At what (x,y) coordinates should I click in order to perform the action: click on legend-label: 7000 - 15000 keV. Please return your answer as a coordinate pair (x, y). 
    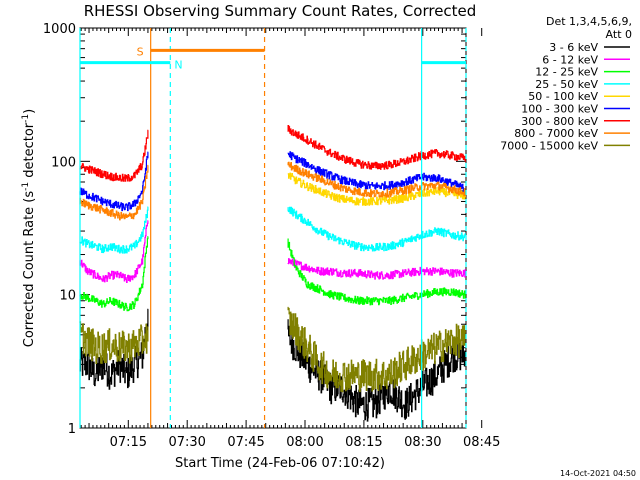
    Looking at the image, I should click on (549, 145).